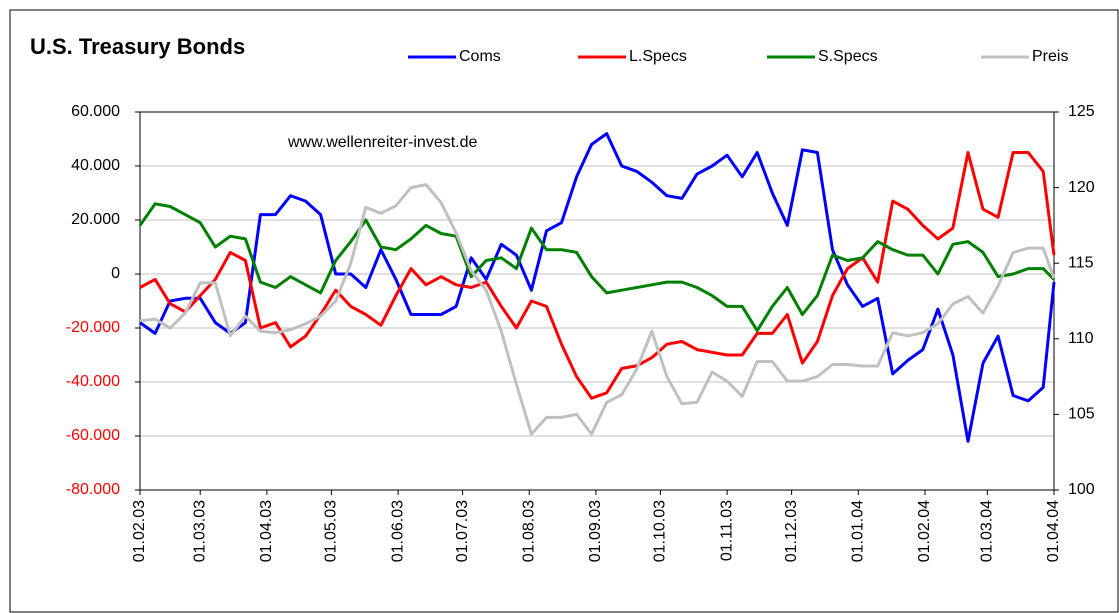  What do you see at coordinates (331, 531) in the screenshot?
I see `x-tick-label: 01.05.03` at bounding box center [331, 531].